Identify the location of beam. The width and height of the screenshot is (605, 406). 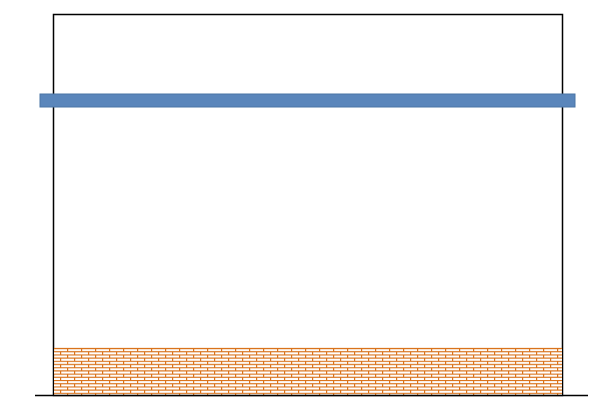
(307, 100).